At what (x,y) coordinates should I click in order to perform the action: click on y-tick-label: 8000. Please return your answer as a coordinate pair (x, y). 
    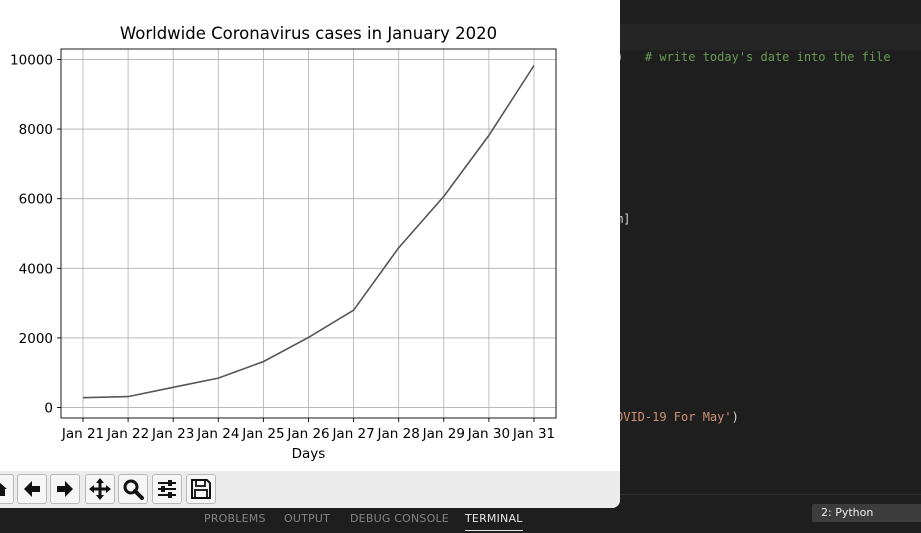
    Looking at the image, I should click on (36, 130).